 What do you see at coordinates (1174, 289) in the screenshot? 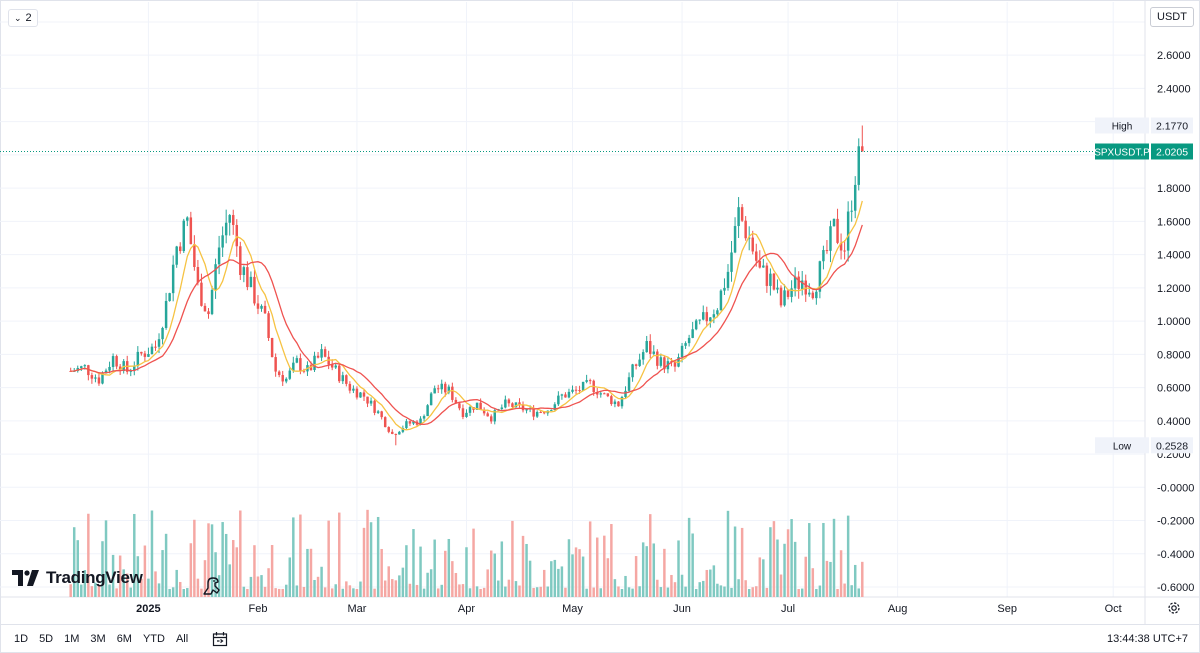
I see `y-tick-label: 1.2000` at bounding box center [1174, 289].